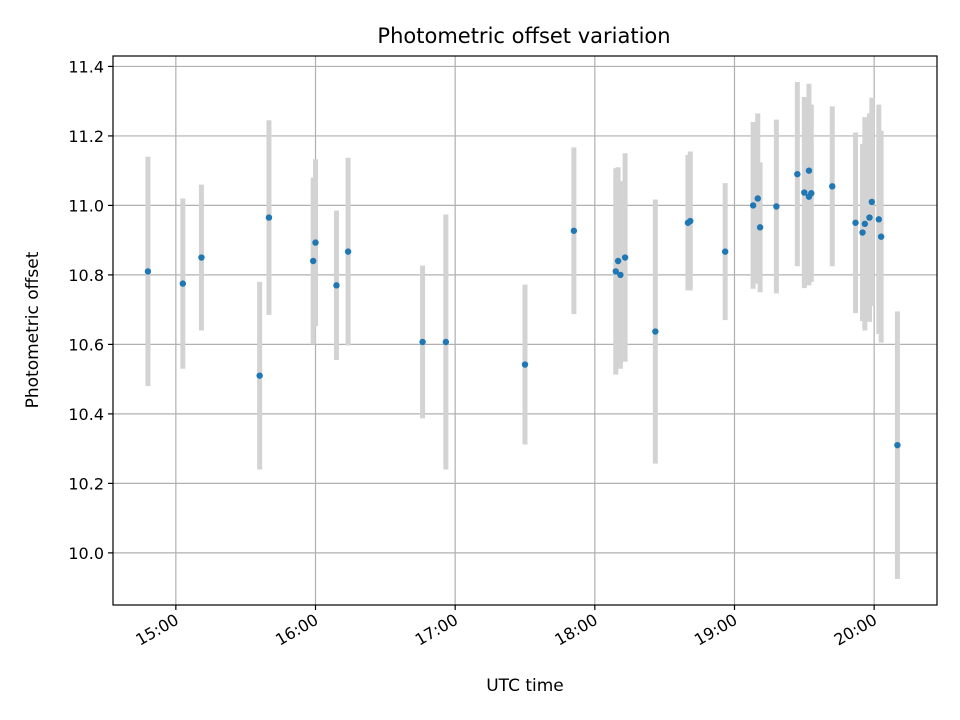  Describe the element at coordinates (86, 136) in the screenshot. I see `y-tick-label: 11.2` at that location.